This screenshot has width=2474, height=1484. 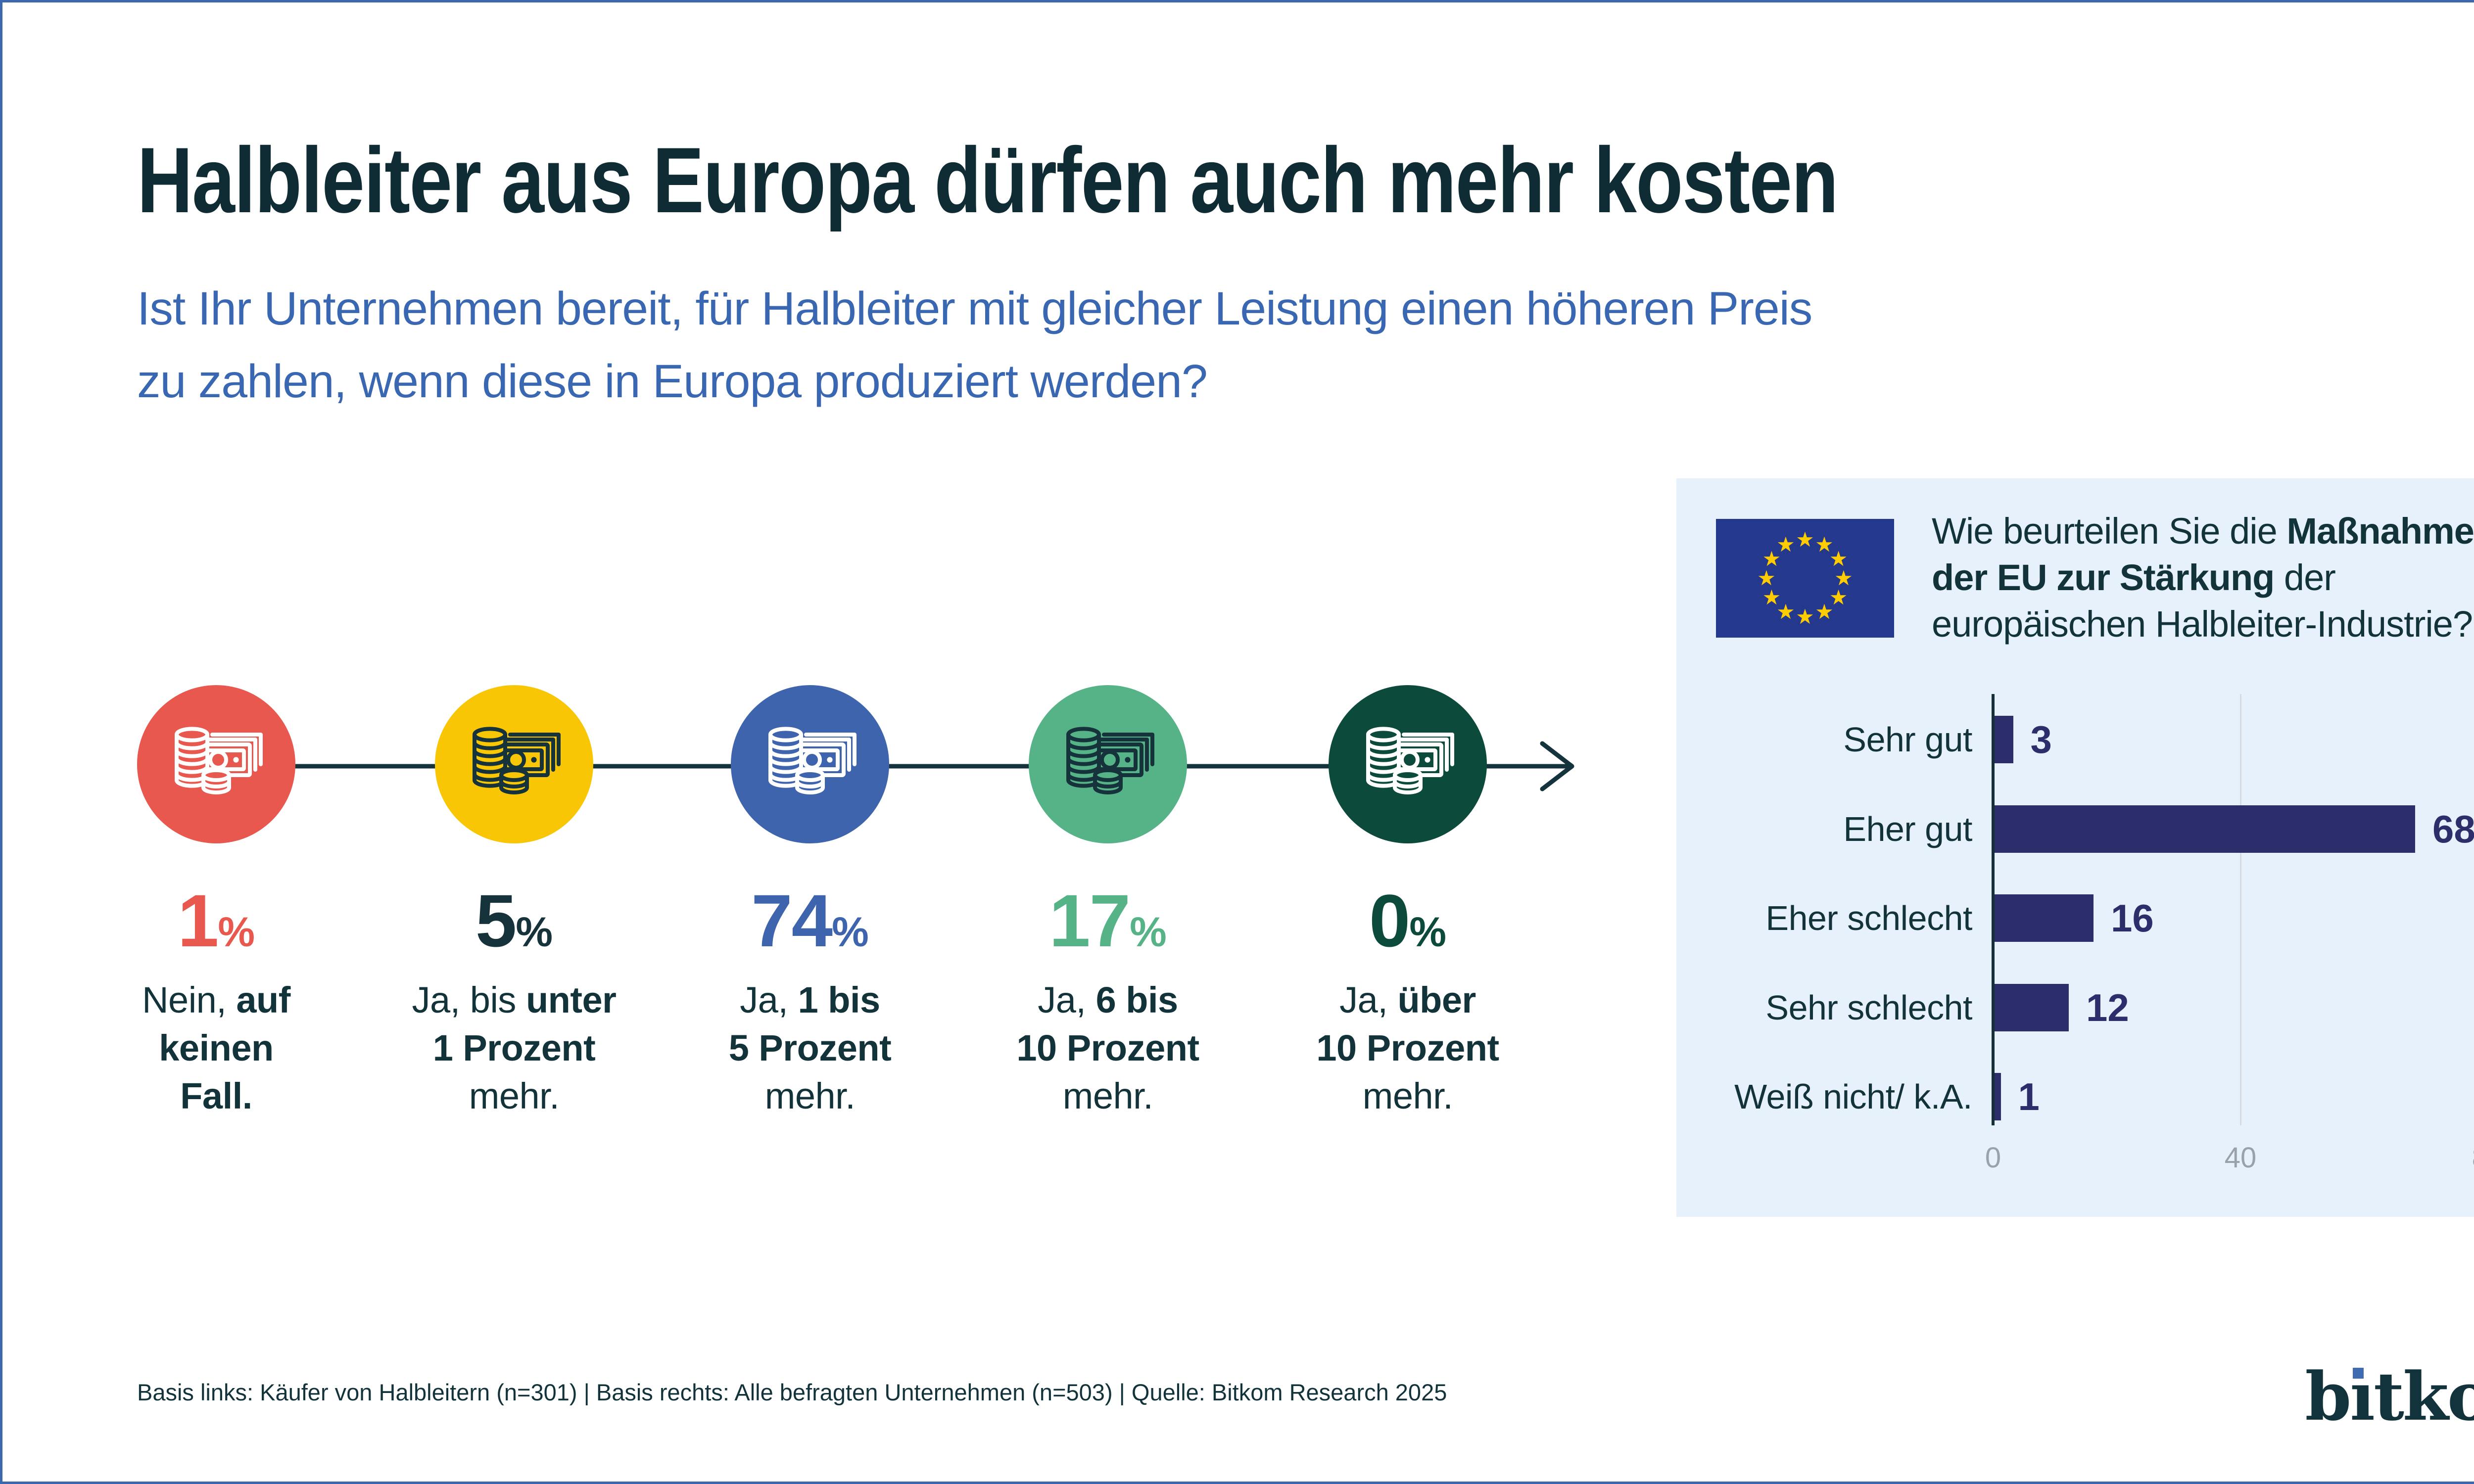 What do you see at coordinates (1108, 1047) in the screenshot?
I see `percent-description: Ja, 6 bis 10 Prozent mehr.` at bounding box center [1108, 1047].